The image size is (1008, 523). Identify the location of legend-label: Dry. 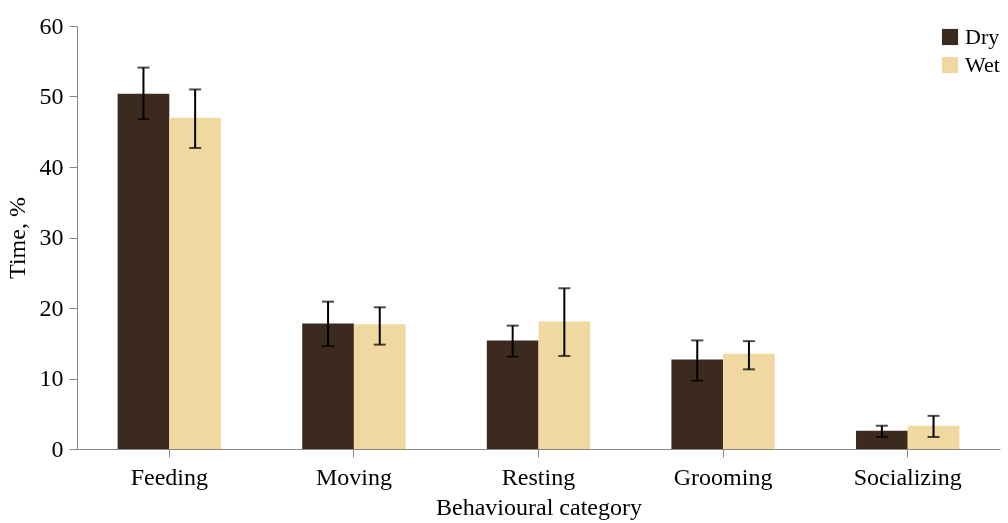
(982, 36).